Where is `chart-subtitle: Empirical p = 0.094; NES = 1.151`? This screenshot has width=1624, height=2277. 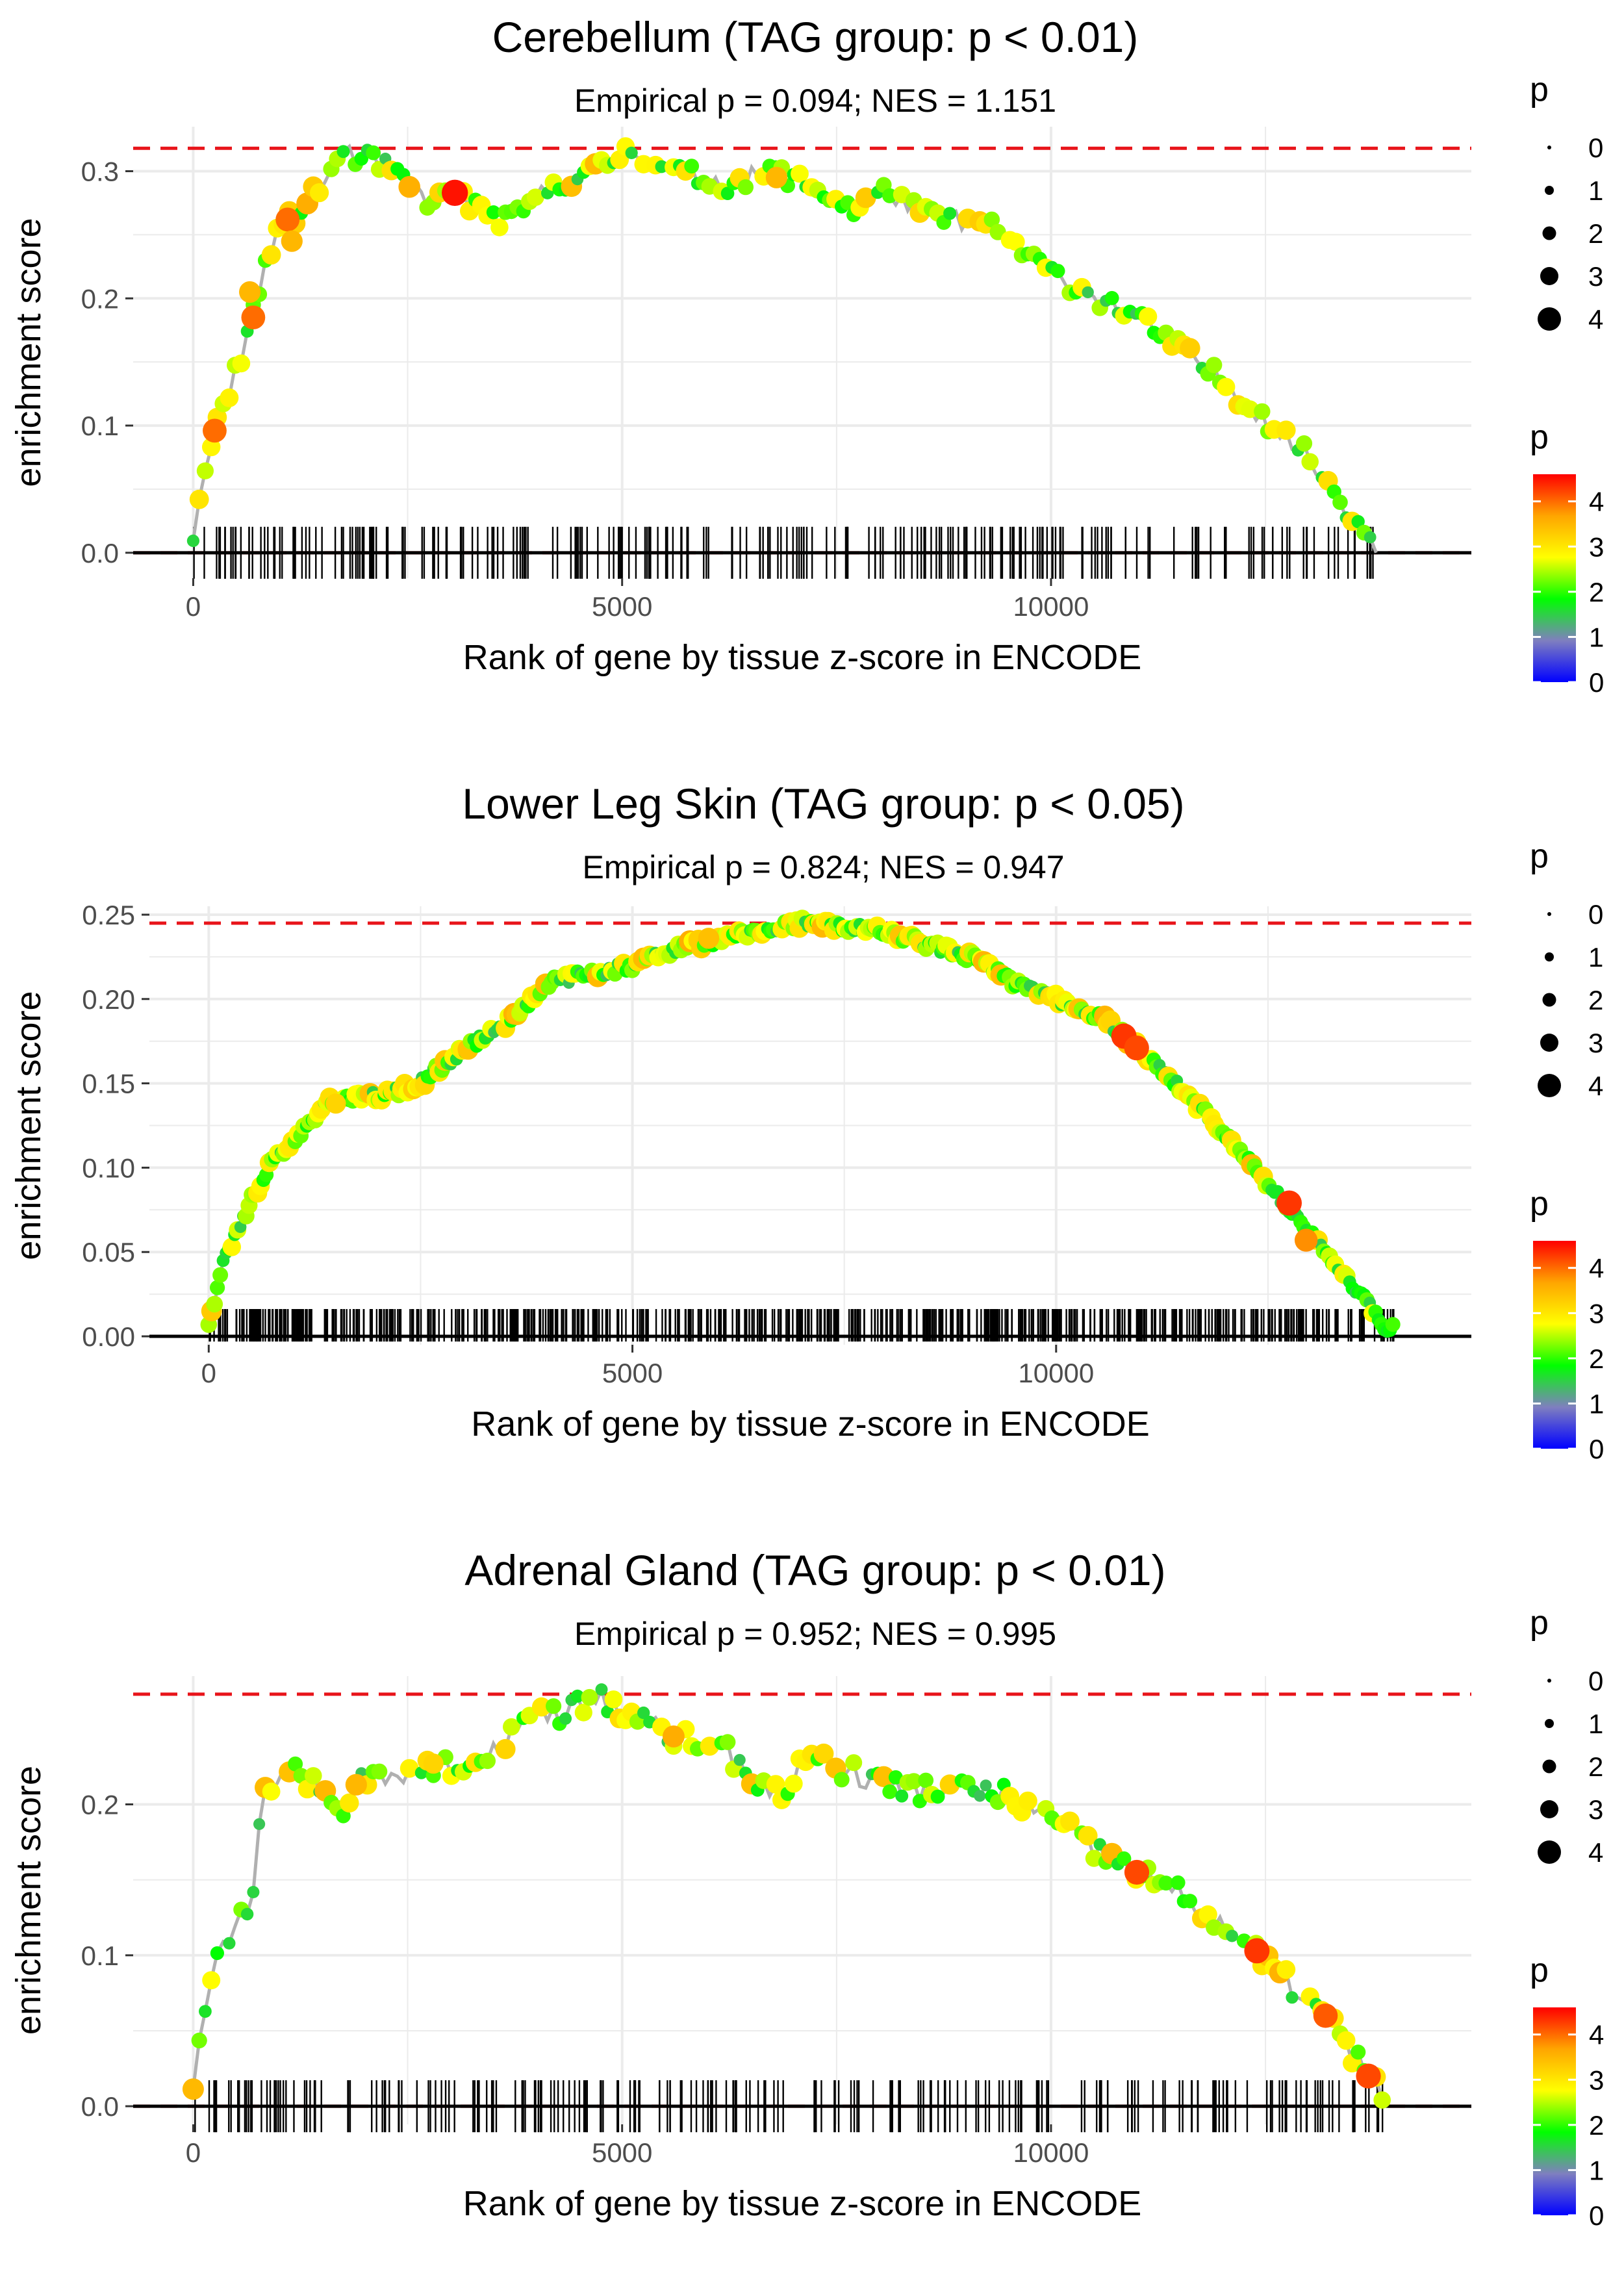 chart-subtitle: Empirical p = 0.094; NES = 1.151 is located at coordinates (815, 101).